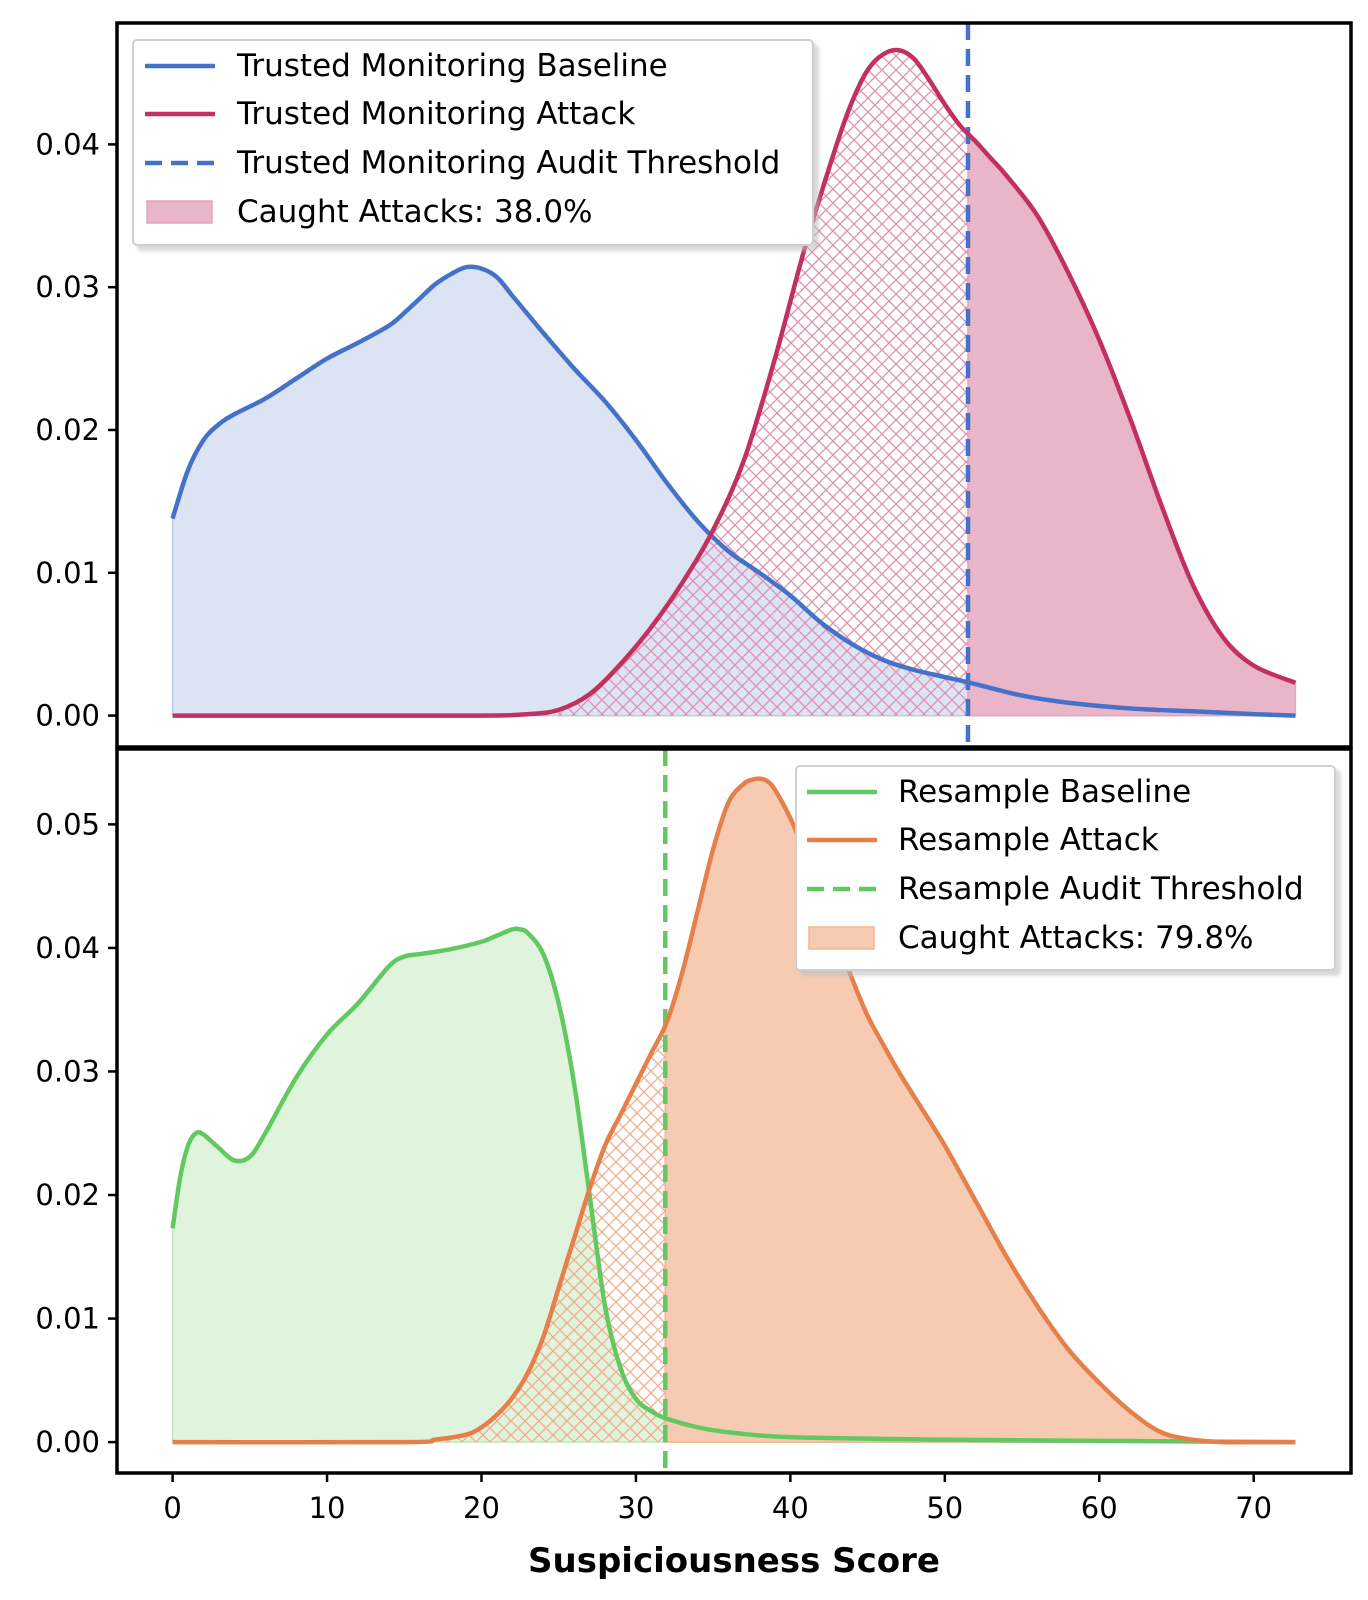 The height and width of the screenshot is (1600, 1368). What do you see at coordinates (635, 1508) in the screenshot?
I see `x-tick-label: 30` at bounding box center [635, 1508].